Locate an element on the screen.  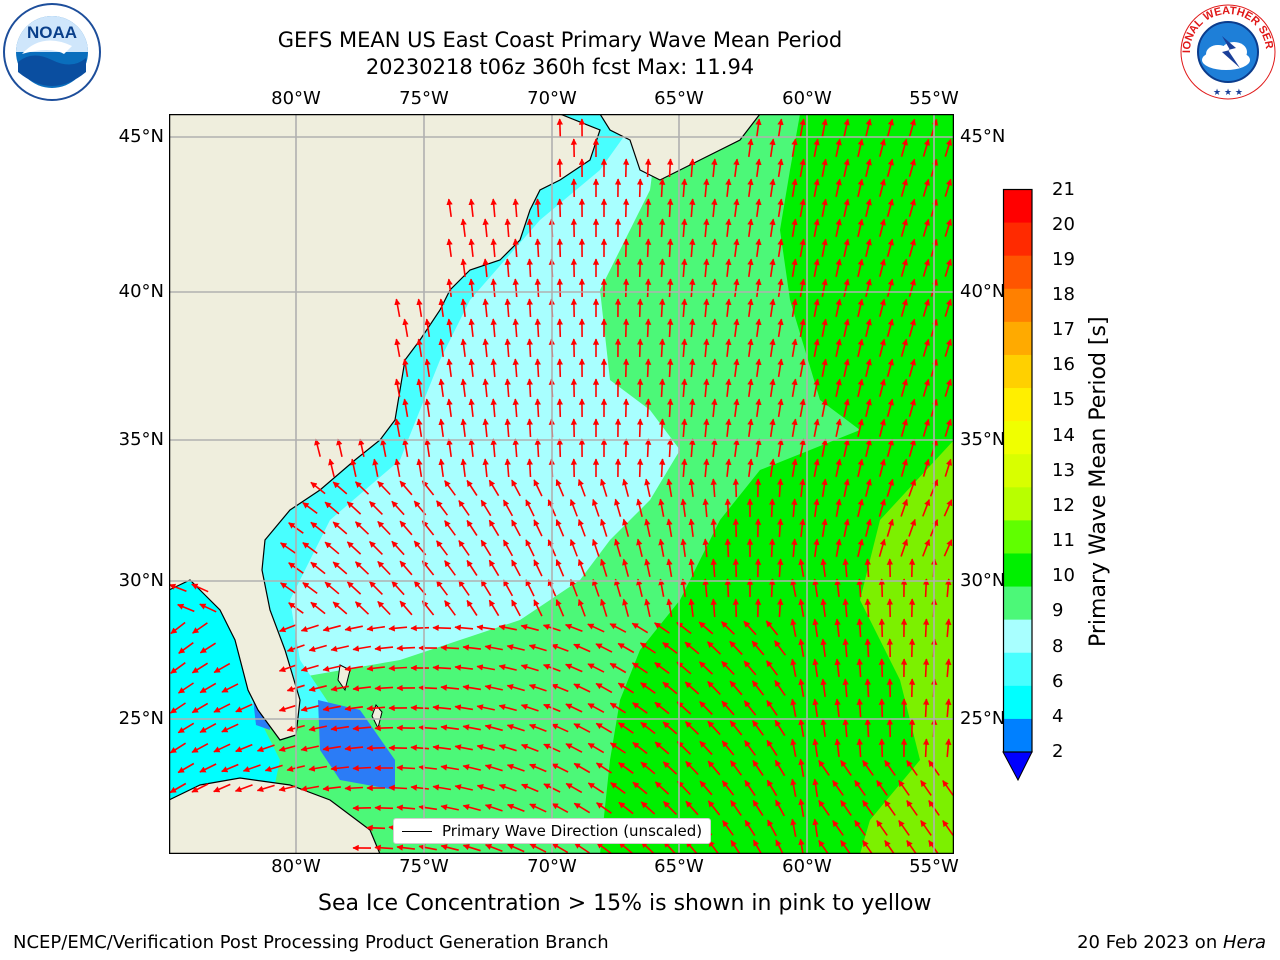
lon-tick-bottom-75w: 75°W is located at coordinates (424, 866).